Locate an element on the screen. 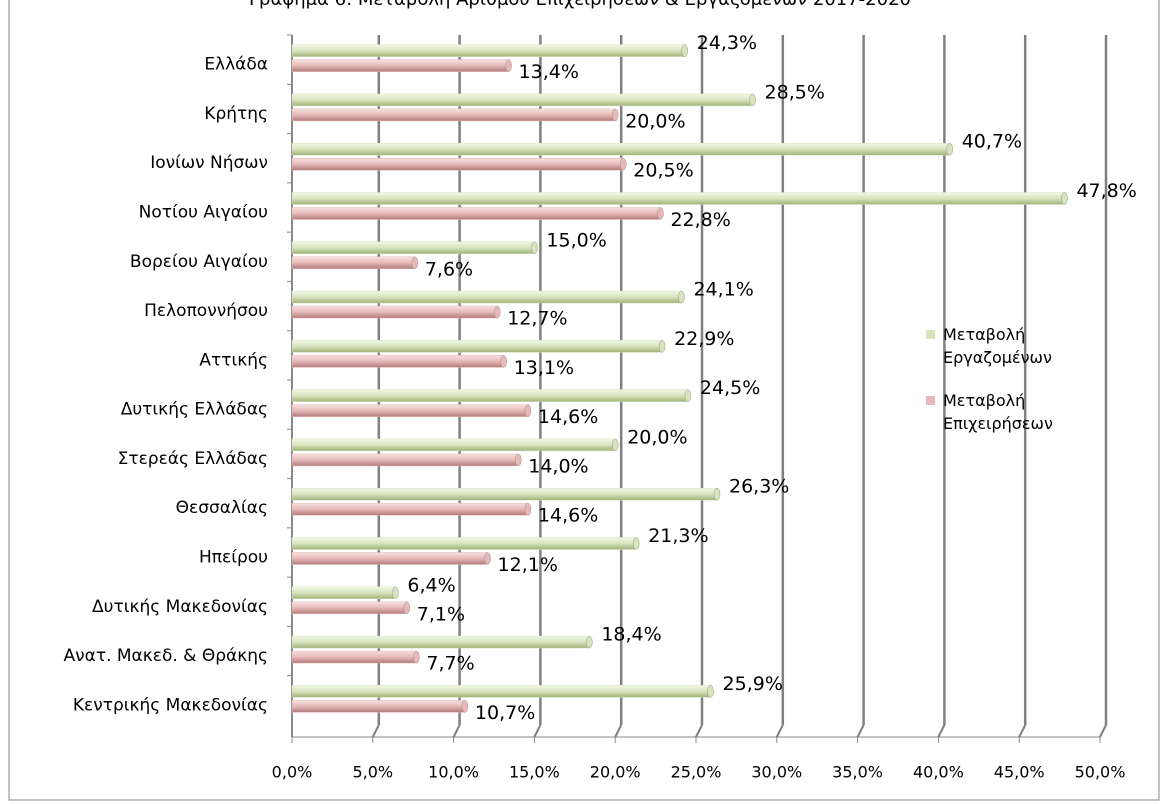  x-tick-label: 15,0% is located at coordinates (534, 772).